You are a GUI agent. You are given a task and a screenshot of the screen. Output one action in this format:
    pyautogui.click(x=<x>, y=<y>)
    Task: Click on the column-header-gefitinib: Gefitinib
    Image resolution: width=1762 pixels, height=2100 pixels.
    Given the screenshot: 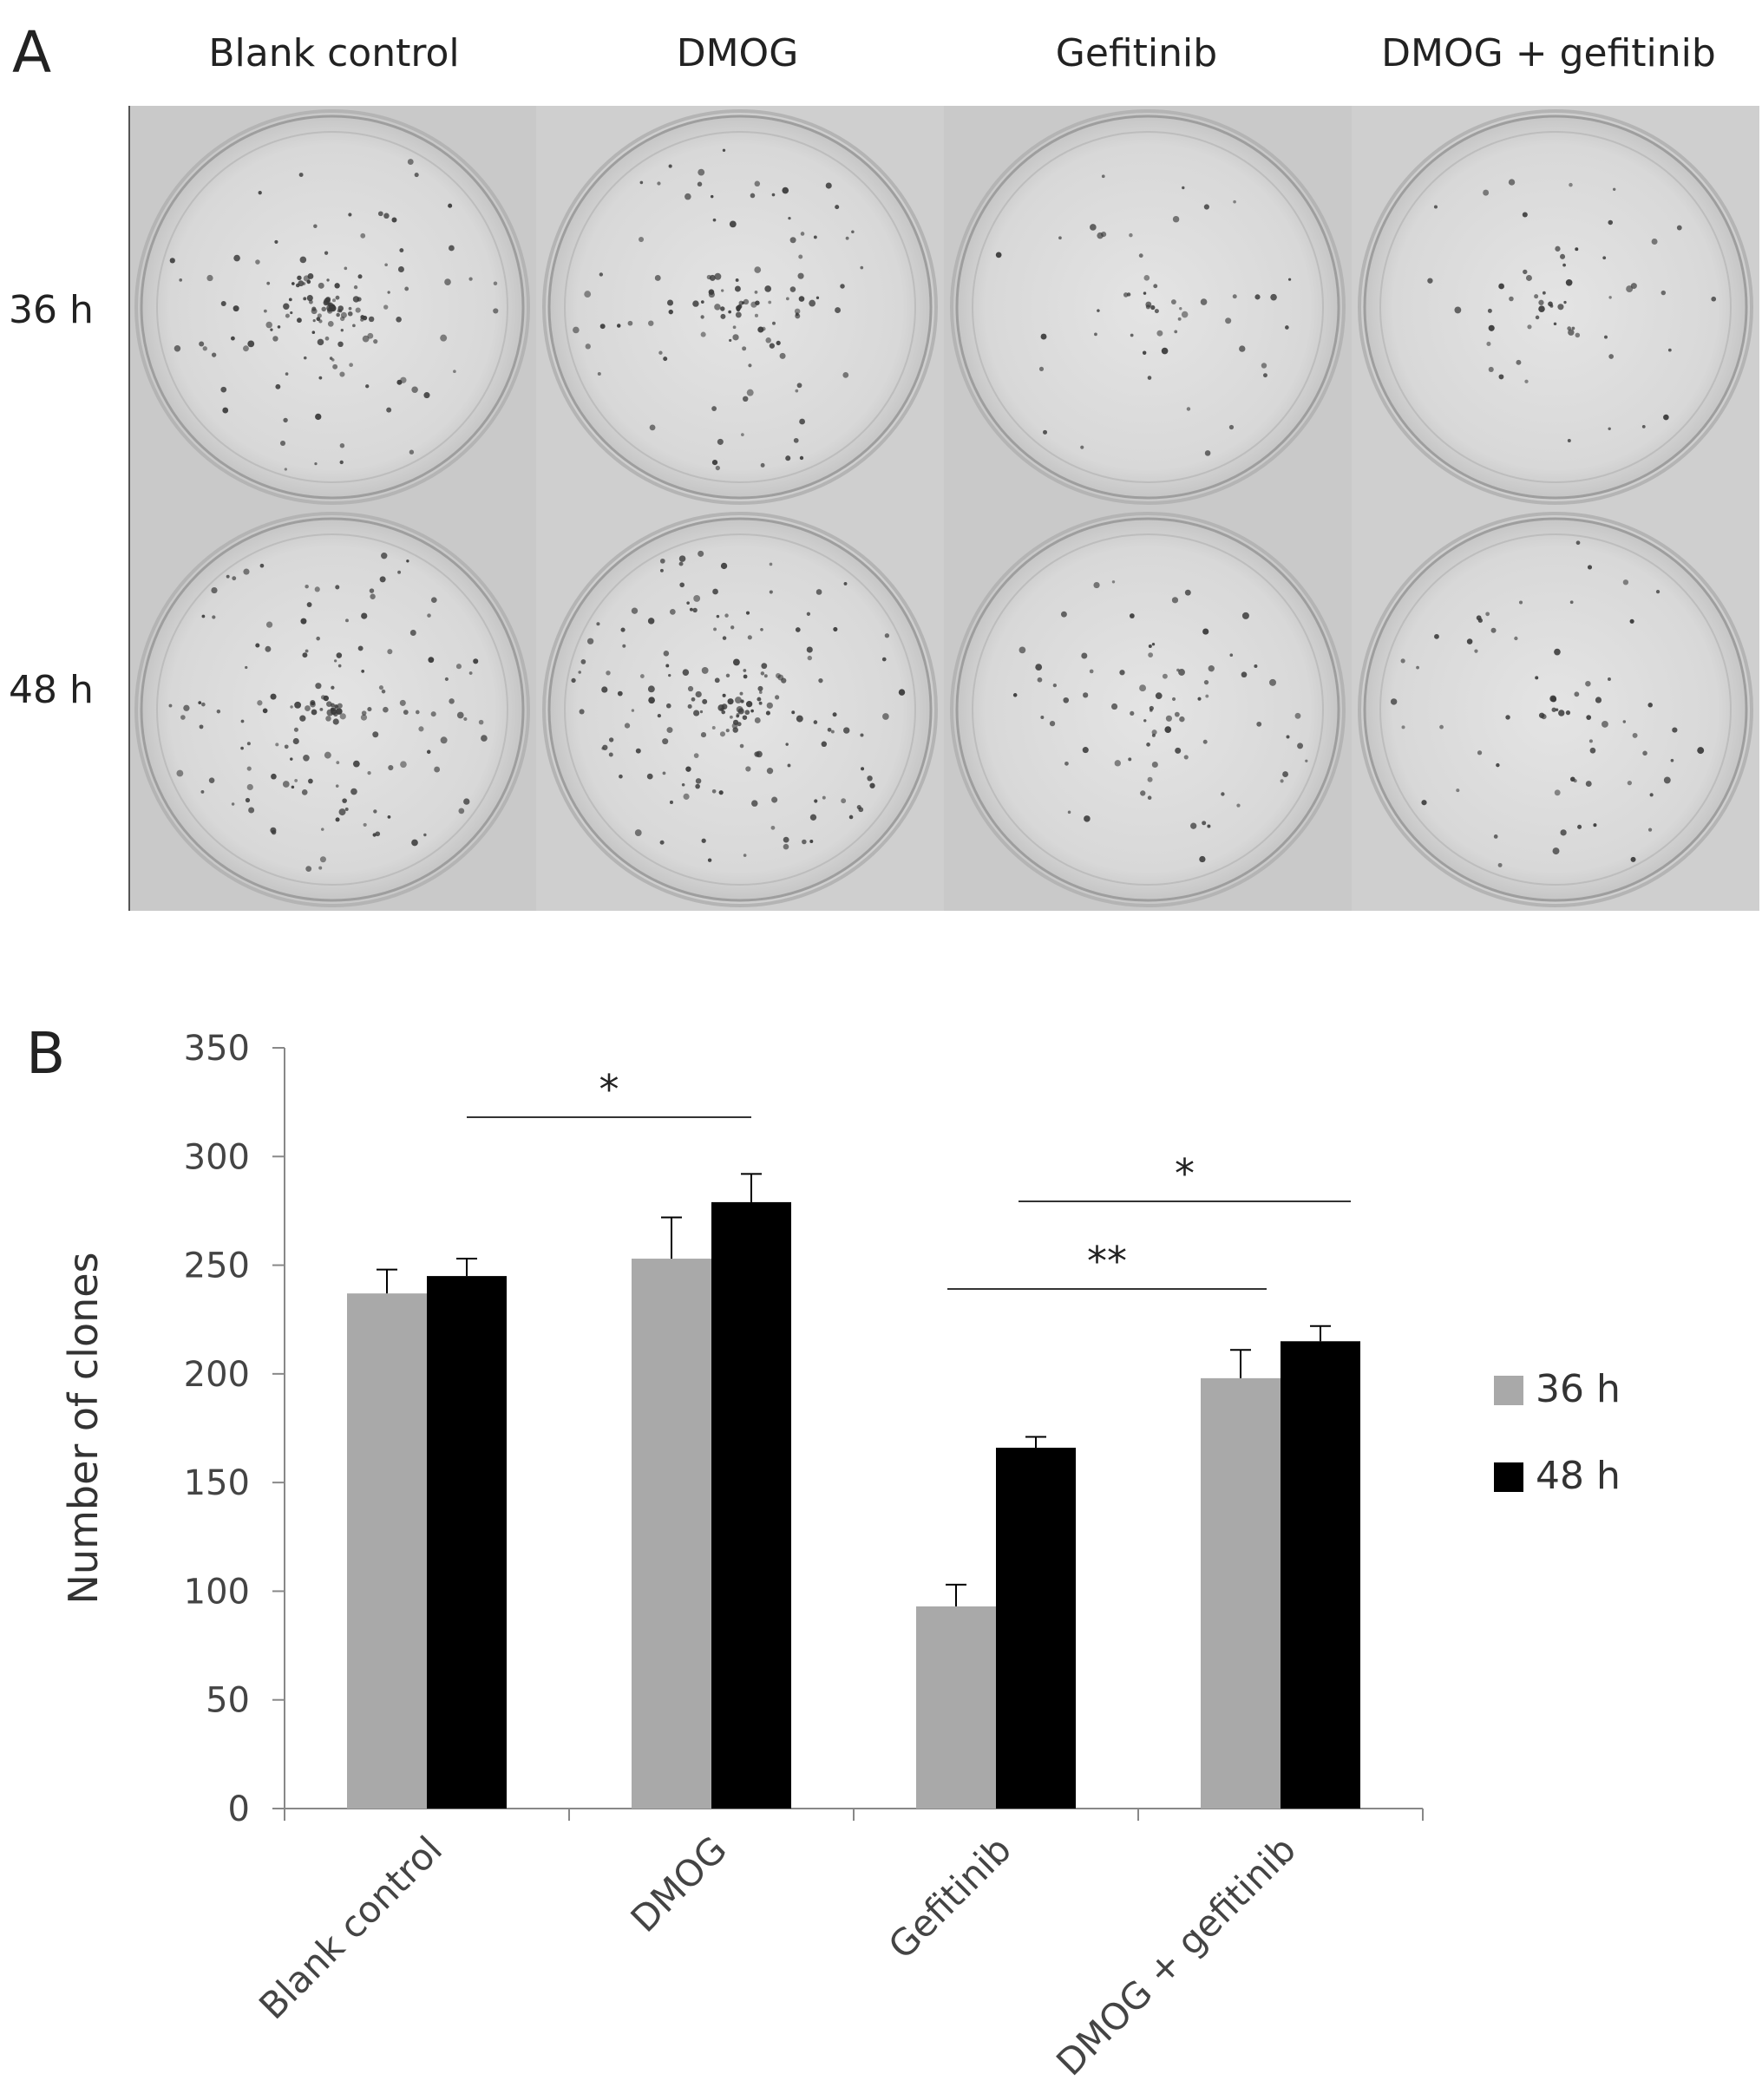 What is the action you would take?
    pyautogui.click(x=1136, y=53)
    